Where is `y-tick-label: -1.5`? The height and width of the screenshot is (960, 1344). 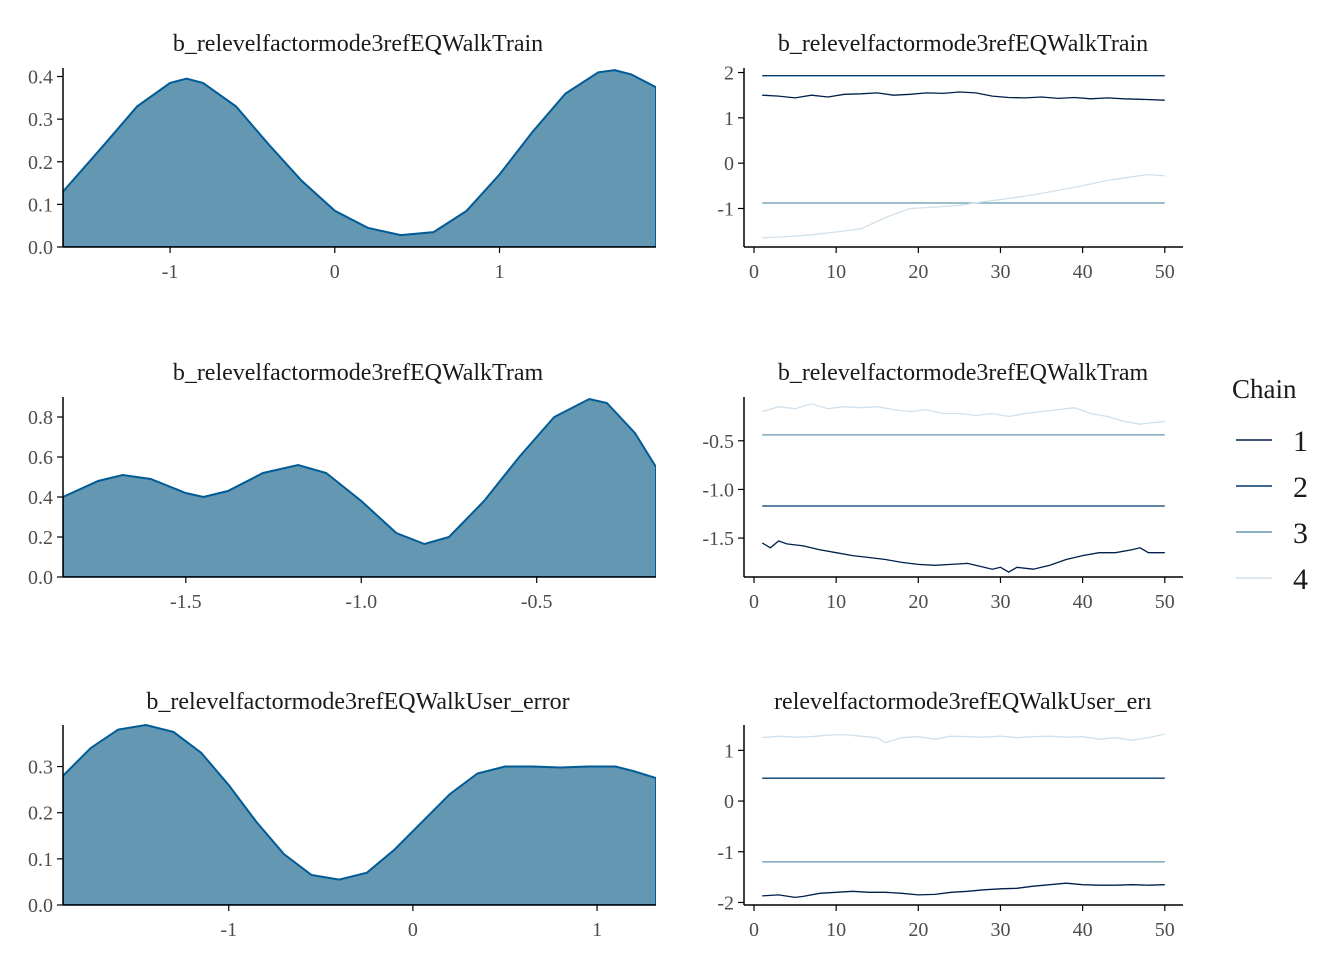 y-tick-label: -1.5 is located at coordinates (718, 539).